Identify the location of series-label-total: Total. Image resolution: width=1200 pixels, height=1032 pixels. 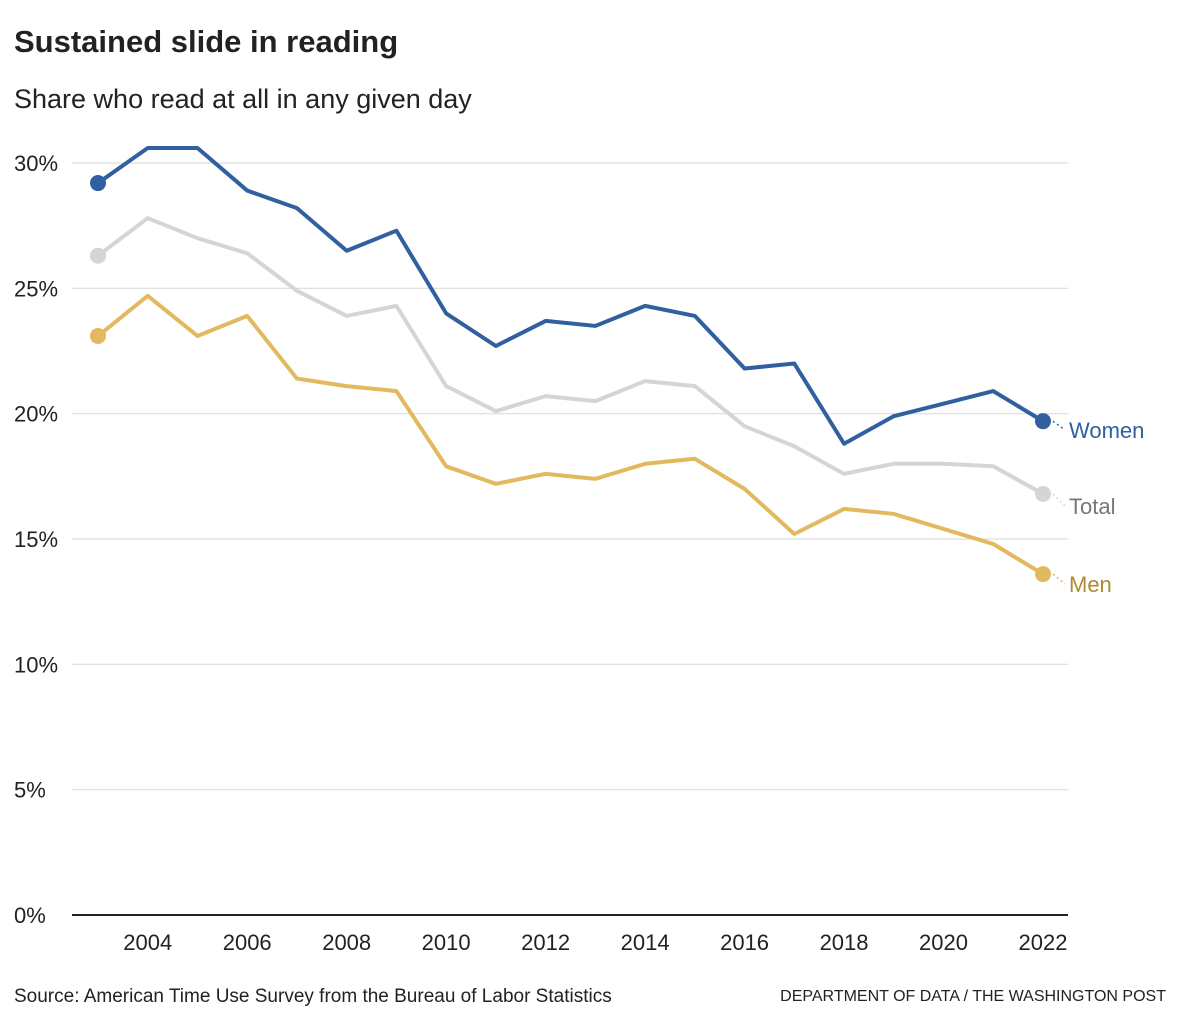
(1092, 506).